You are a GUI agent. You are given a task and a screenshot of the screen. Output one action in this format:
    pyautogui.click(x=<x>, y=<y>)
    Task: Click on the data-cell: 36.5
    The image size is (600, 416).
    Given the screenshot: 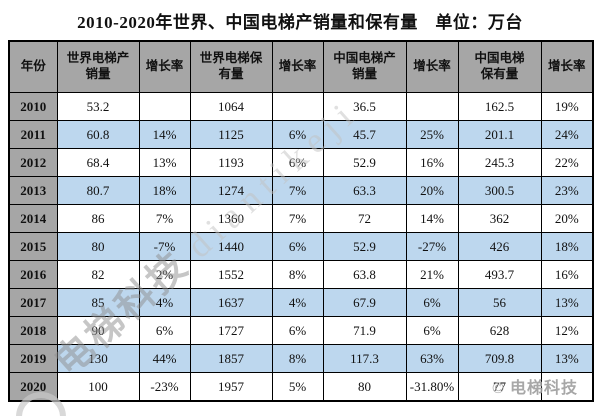 What is the action you would take?
    pyautogui.click(x=364, y=106)
    